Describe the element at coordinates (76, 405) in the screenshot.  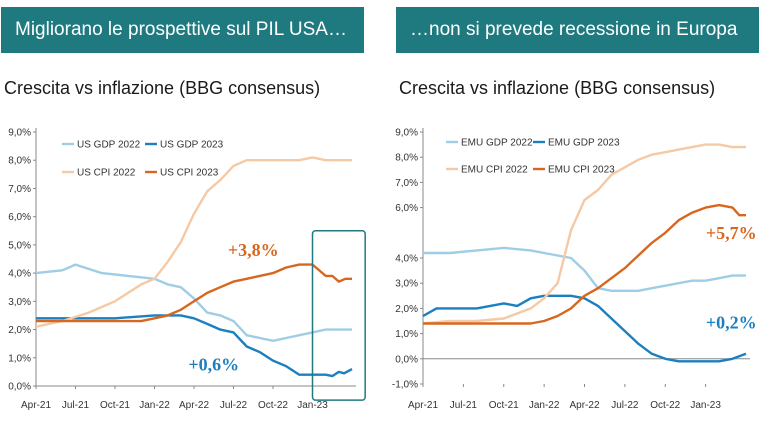
I see `us-x-tick-label: Jul-21` at that location.